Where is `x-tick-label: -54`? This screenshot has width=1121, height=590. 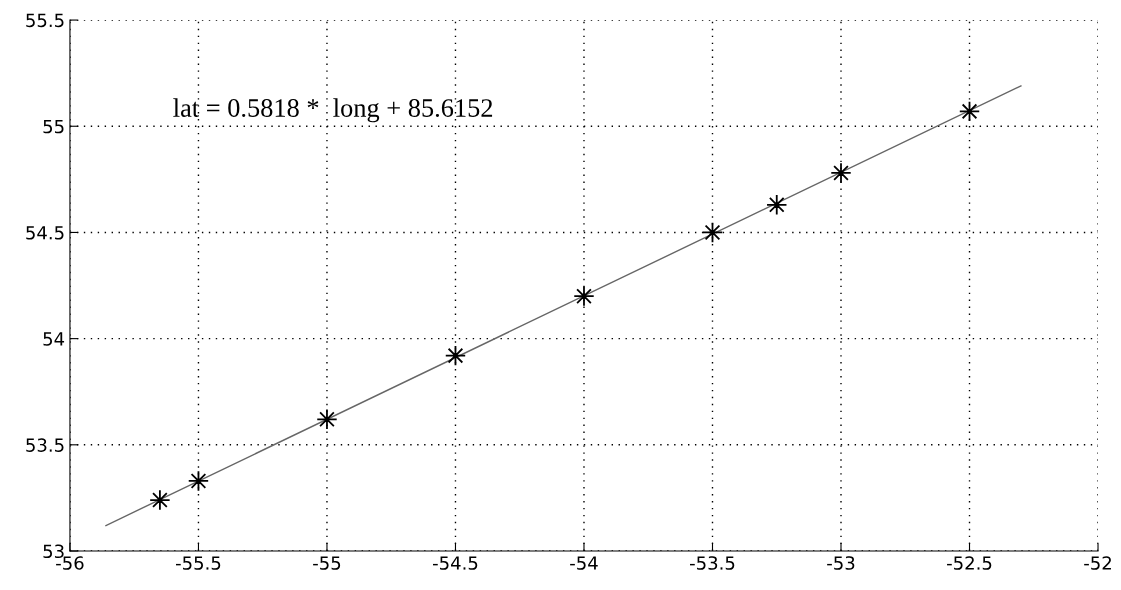
x-tick-label: -54 is located at coordinates (584, 563).